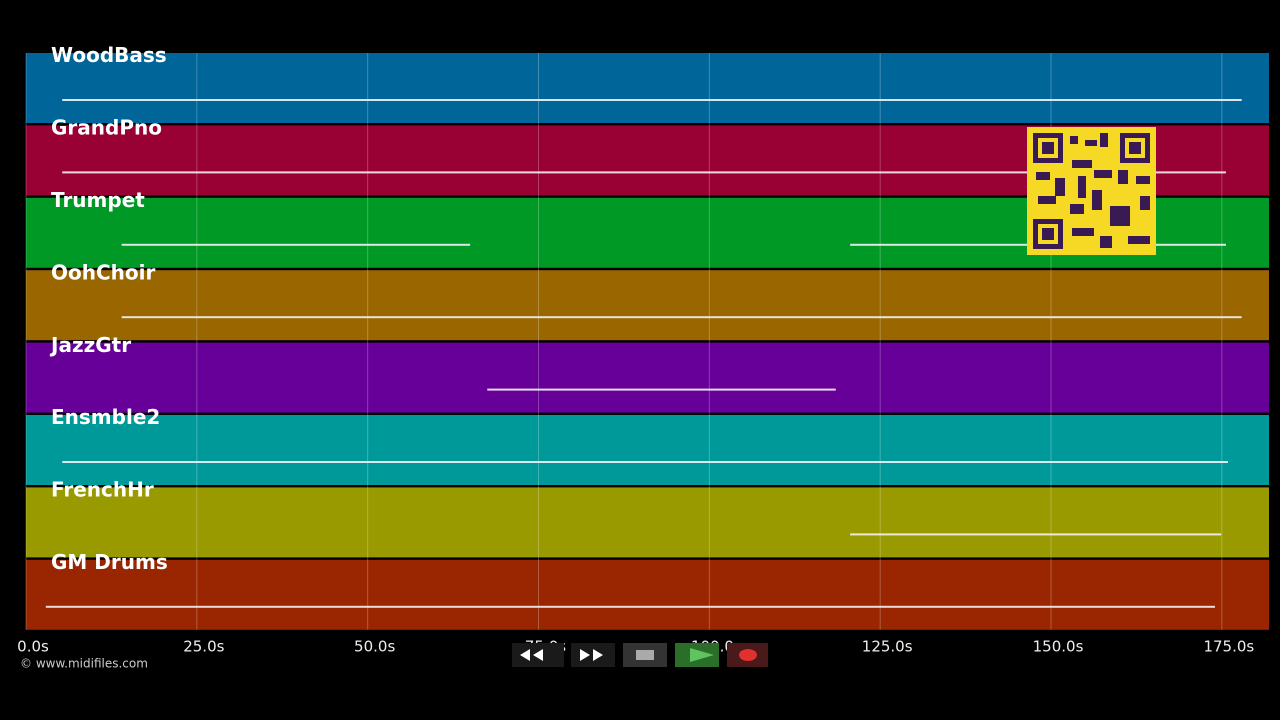 The width and height of the screenshot is (1280, 720). Describe the element at coordinates (102, 490) in the screenshot. I see `track-name: FrenchHr` at that location.